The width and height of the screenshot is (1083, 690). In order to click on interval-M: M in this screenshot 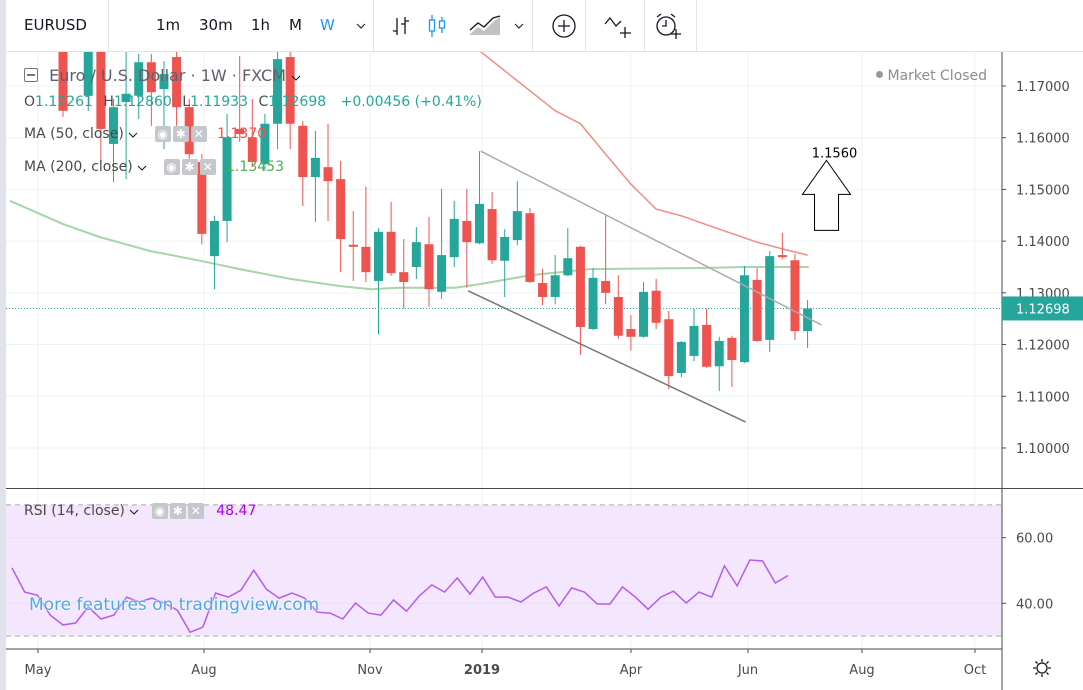, I will do `click(295, 25)`.